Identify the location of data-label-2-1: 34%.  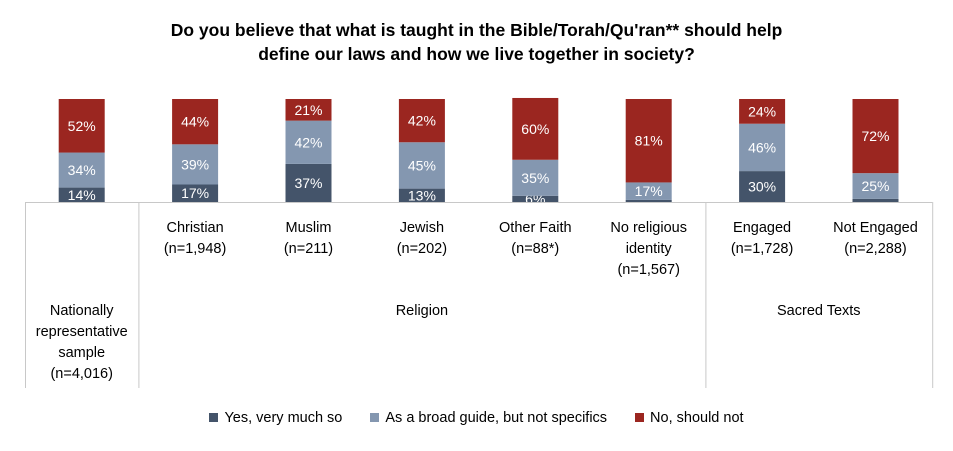
(82, 170).